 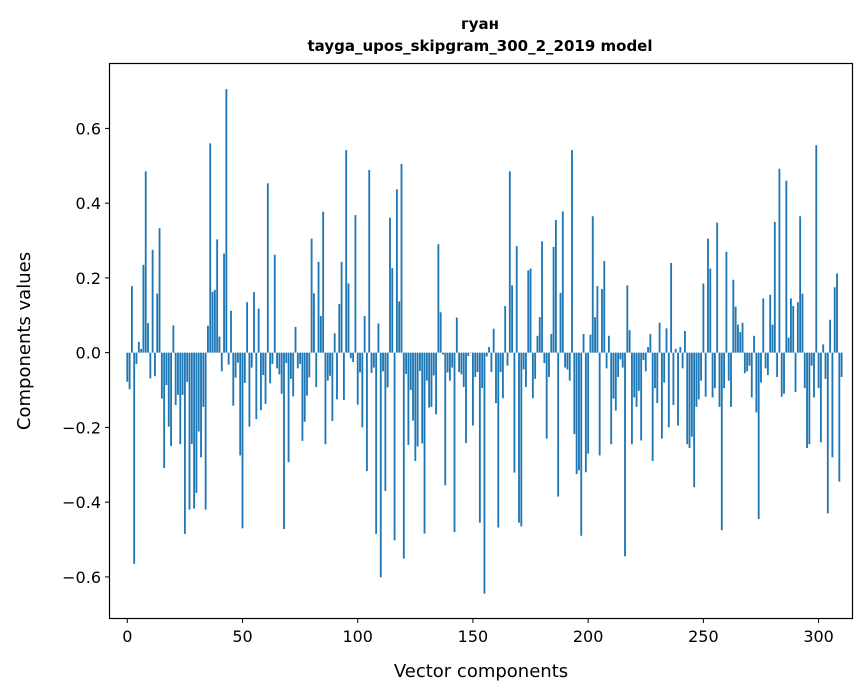 I want to click on y-tick-label: 0.2, so click(x=88, y=278).